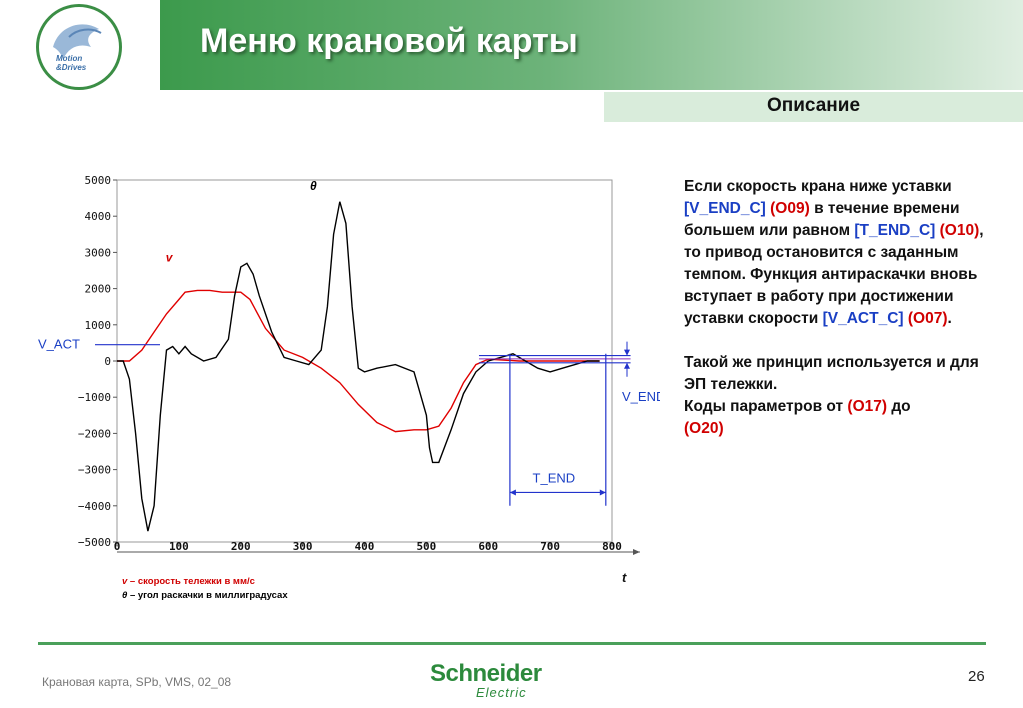 Image resolution: width=1023 pixels, height=708 pixels. I want to click on y-tick-label: 4000, so click(98, 216).